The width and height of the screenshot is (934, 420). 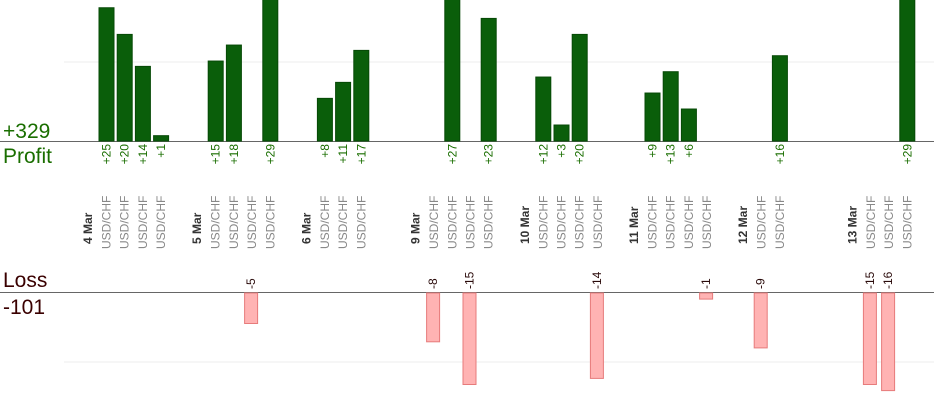 What do you see at coordinates (489, 154) in the screenshot?
I see `profit-value-label: +23` at bounding box center [489, 154].